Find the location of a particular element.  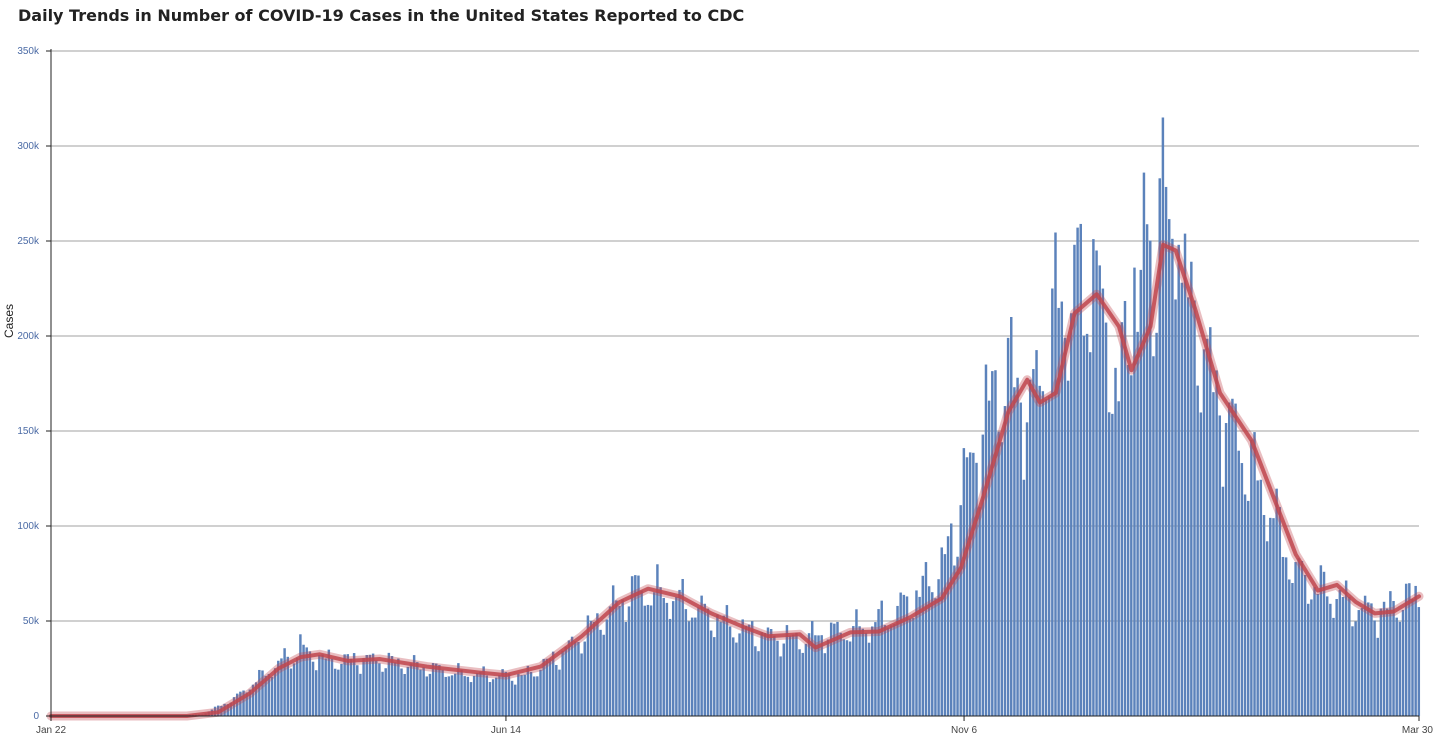

x-tick-label: Jan 22 is located at coordinates (51, 730).